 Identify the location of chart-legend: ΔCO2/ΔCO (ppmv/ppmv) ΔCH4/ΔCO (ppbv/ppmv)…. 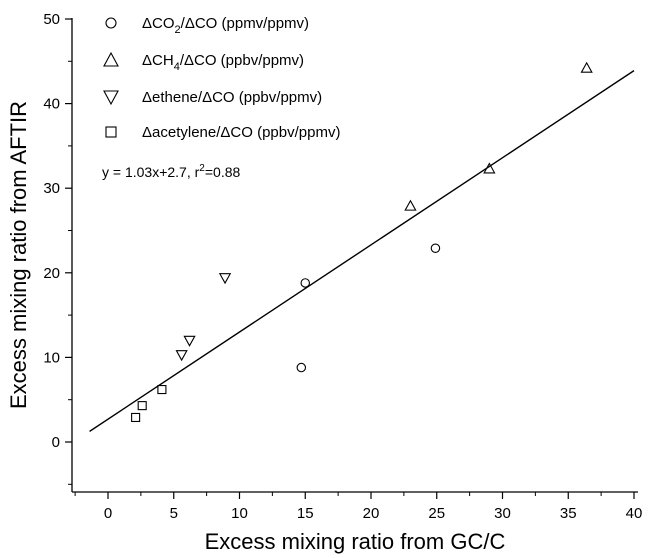
(221, 78).